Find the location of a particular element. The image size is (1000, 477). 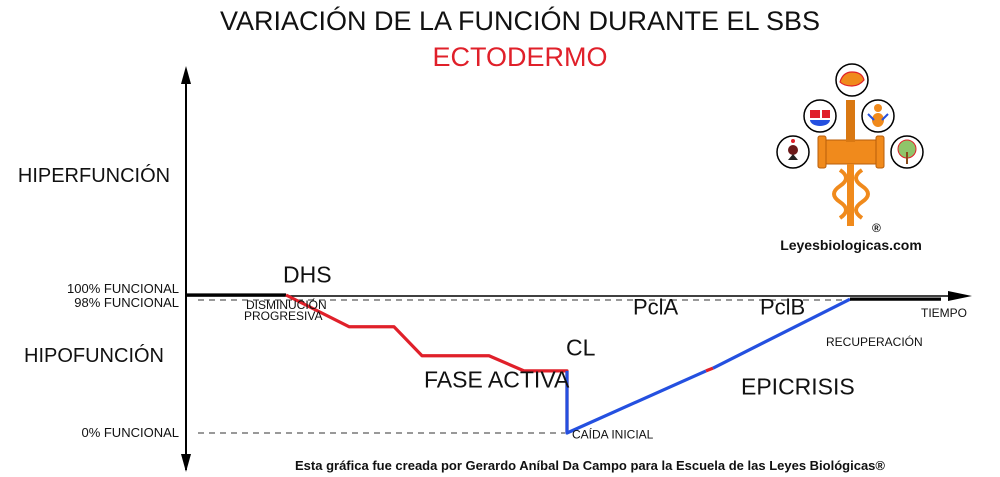

annotation-9: EPICRISIS is located at coordinates (798, 386).